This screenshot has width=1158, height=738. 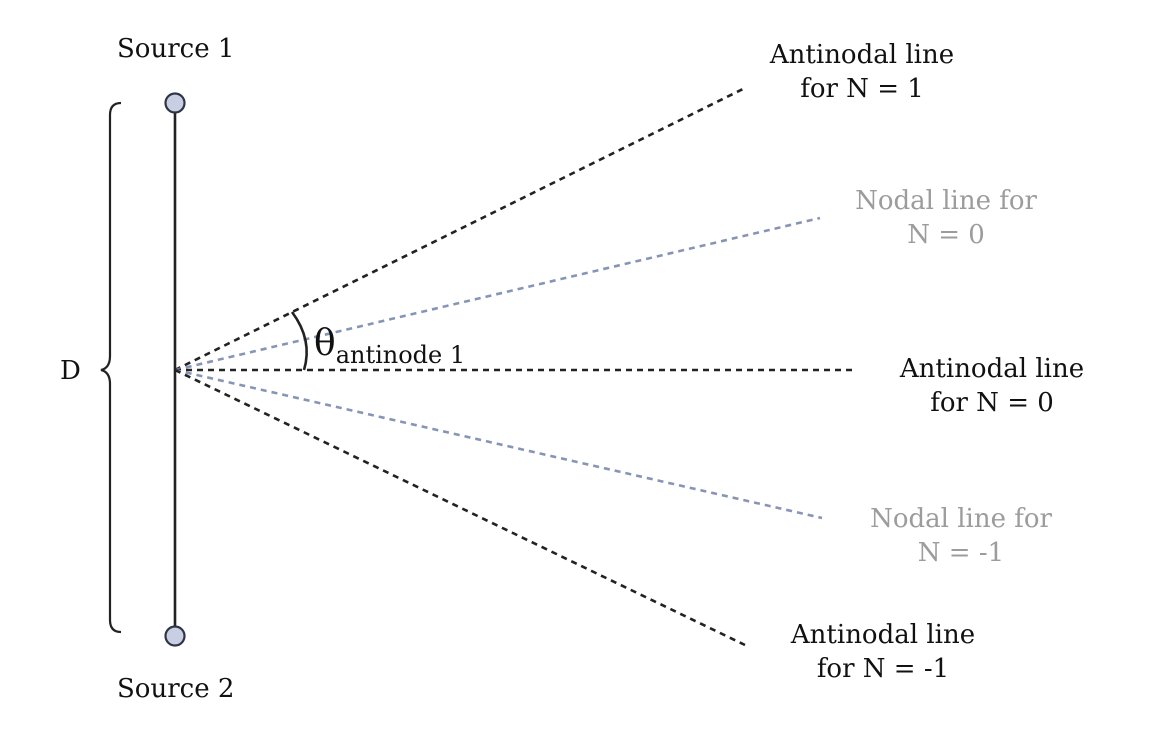 What do you see at coordinates (883, 669) in the screenshot?
I see `antinodal-line-nm1-label-line2: for N = -1` at bounding box center [883, 669].